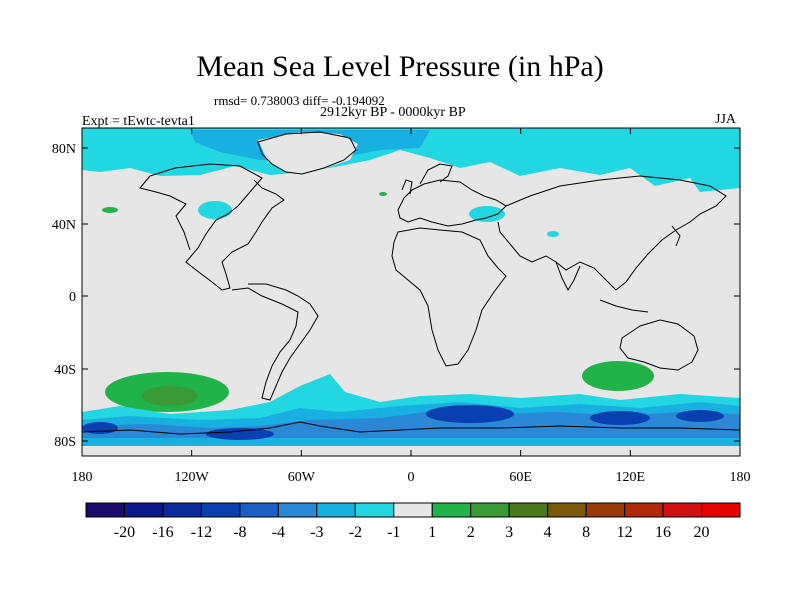  Describe the element at coordinates (72, 297) in the screenshot. I see `lat-tick-label: 0` at that location.